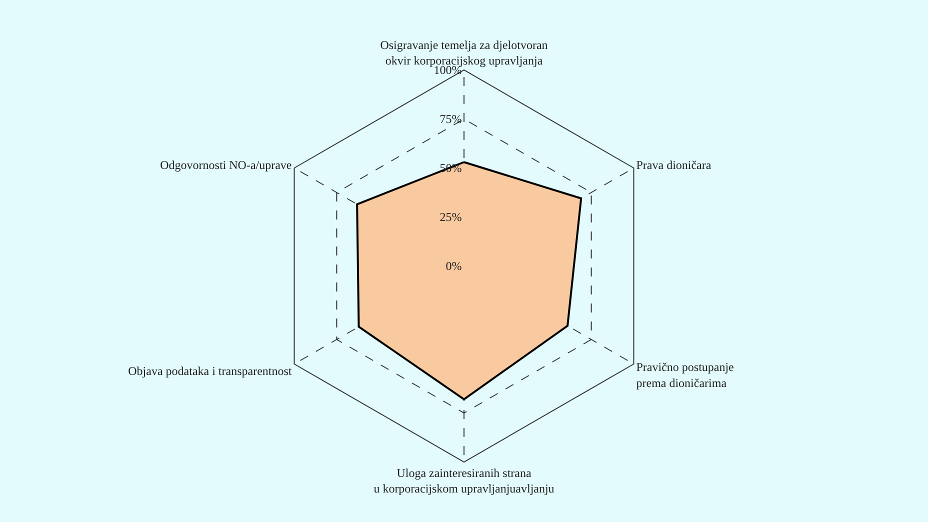  What do you see at coordinates (451, 217) in the screenshot?
I see `y-tick-label: 25%` at bounding box center [451, 217].